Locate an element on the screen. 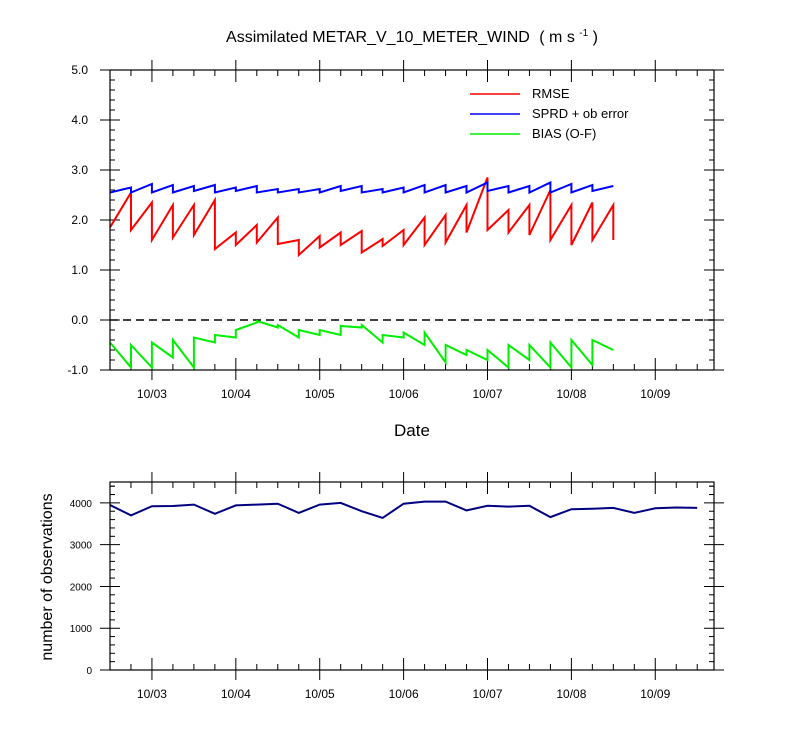 This screenshot has height=750, width=800. legend: RMSE SPRD + ob error BIAS (O-F) is located at coordinates (549, 113).